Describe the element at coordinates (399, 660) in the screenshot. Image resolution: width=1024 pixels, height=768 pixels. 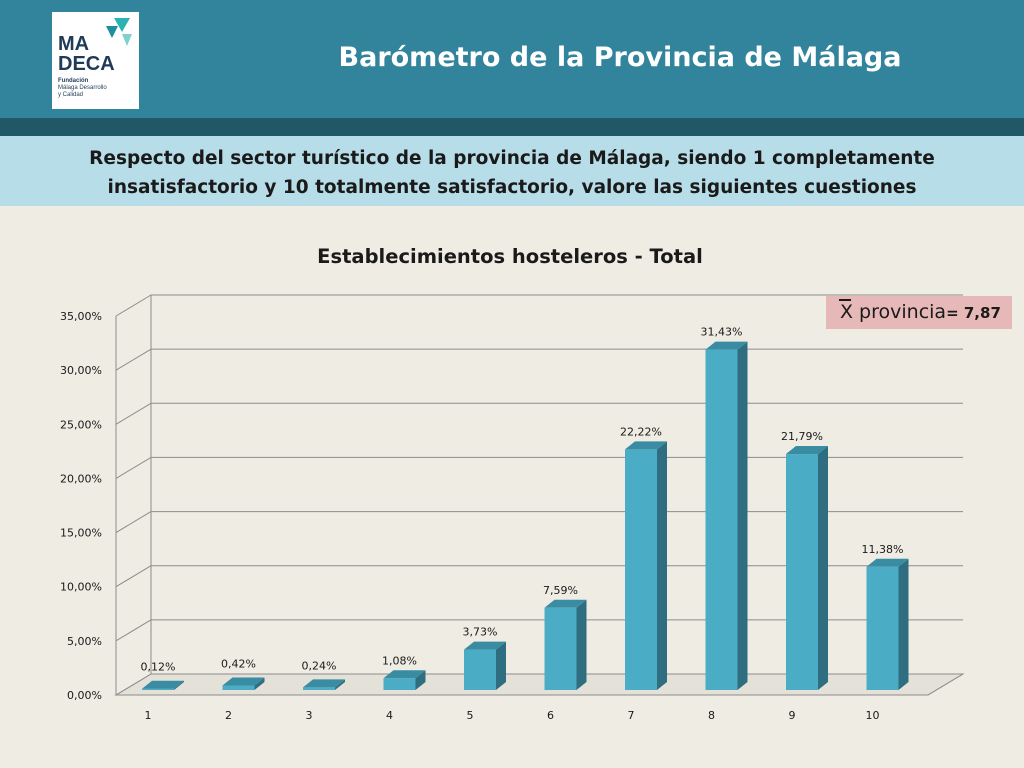
I see `bar-value-label: 1,08%` at that location.